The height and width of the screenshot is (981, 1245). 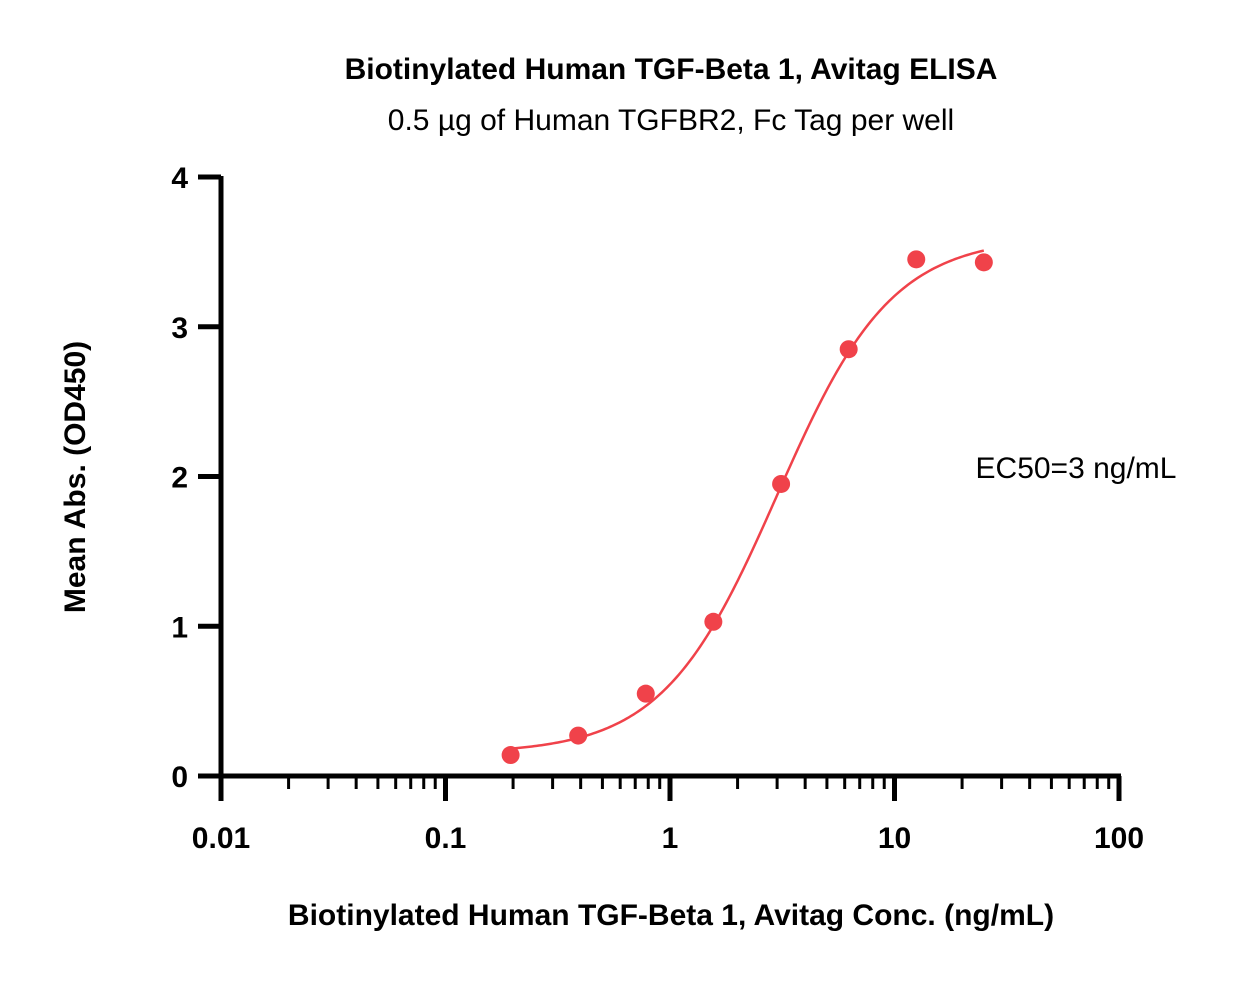 I want to click on y-tick-label: 0, so click(x=179, y=777).